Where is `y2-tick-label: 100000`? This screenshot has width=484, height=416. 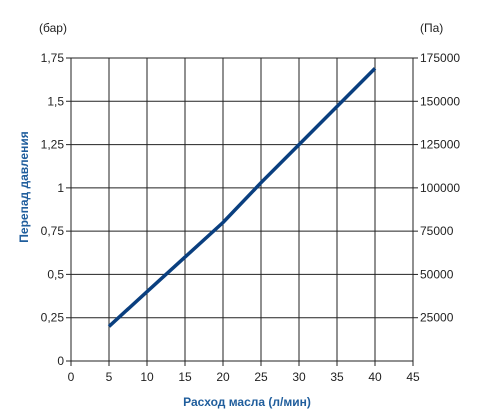 y2-tick-label: 100000 is located at coordinates (440, 188).